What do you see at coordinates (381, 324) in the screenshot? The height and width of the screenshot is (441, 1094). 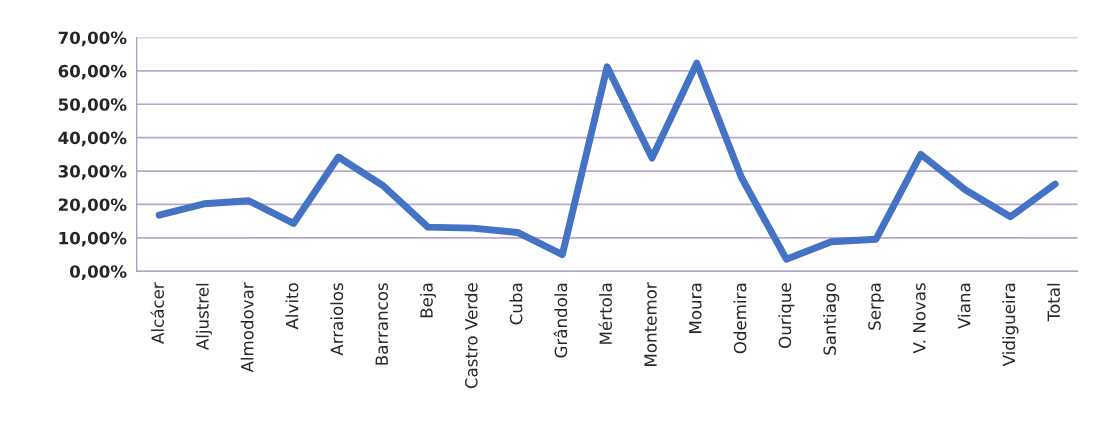 I see `x-tick-label: Barrancos` at bounding box center [381, 324].